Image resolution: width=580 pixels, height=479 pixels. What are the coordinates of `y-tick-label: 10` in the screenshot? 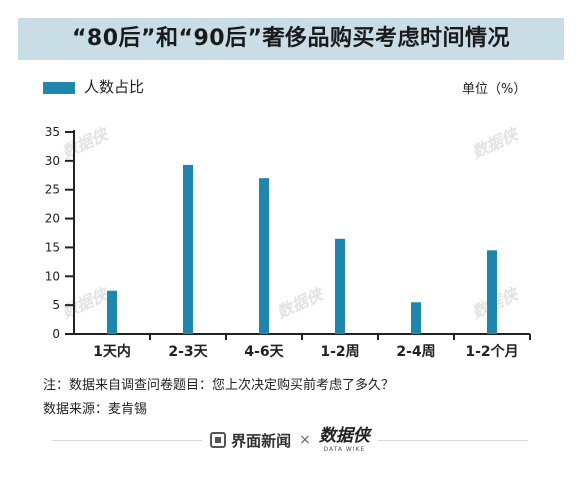 It's located at (52, 276).